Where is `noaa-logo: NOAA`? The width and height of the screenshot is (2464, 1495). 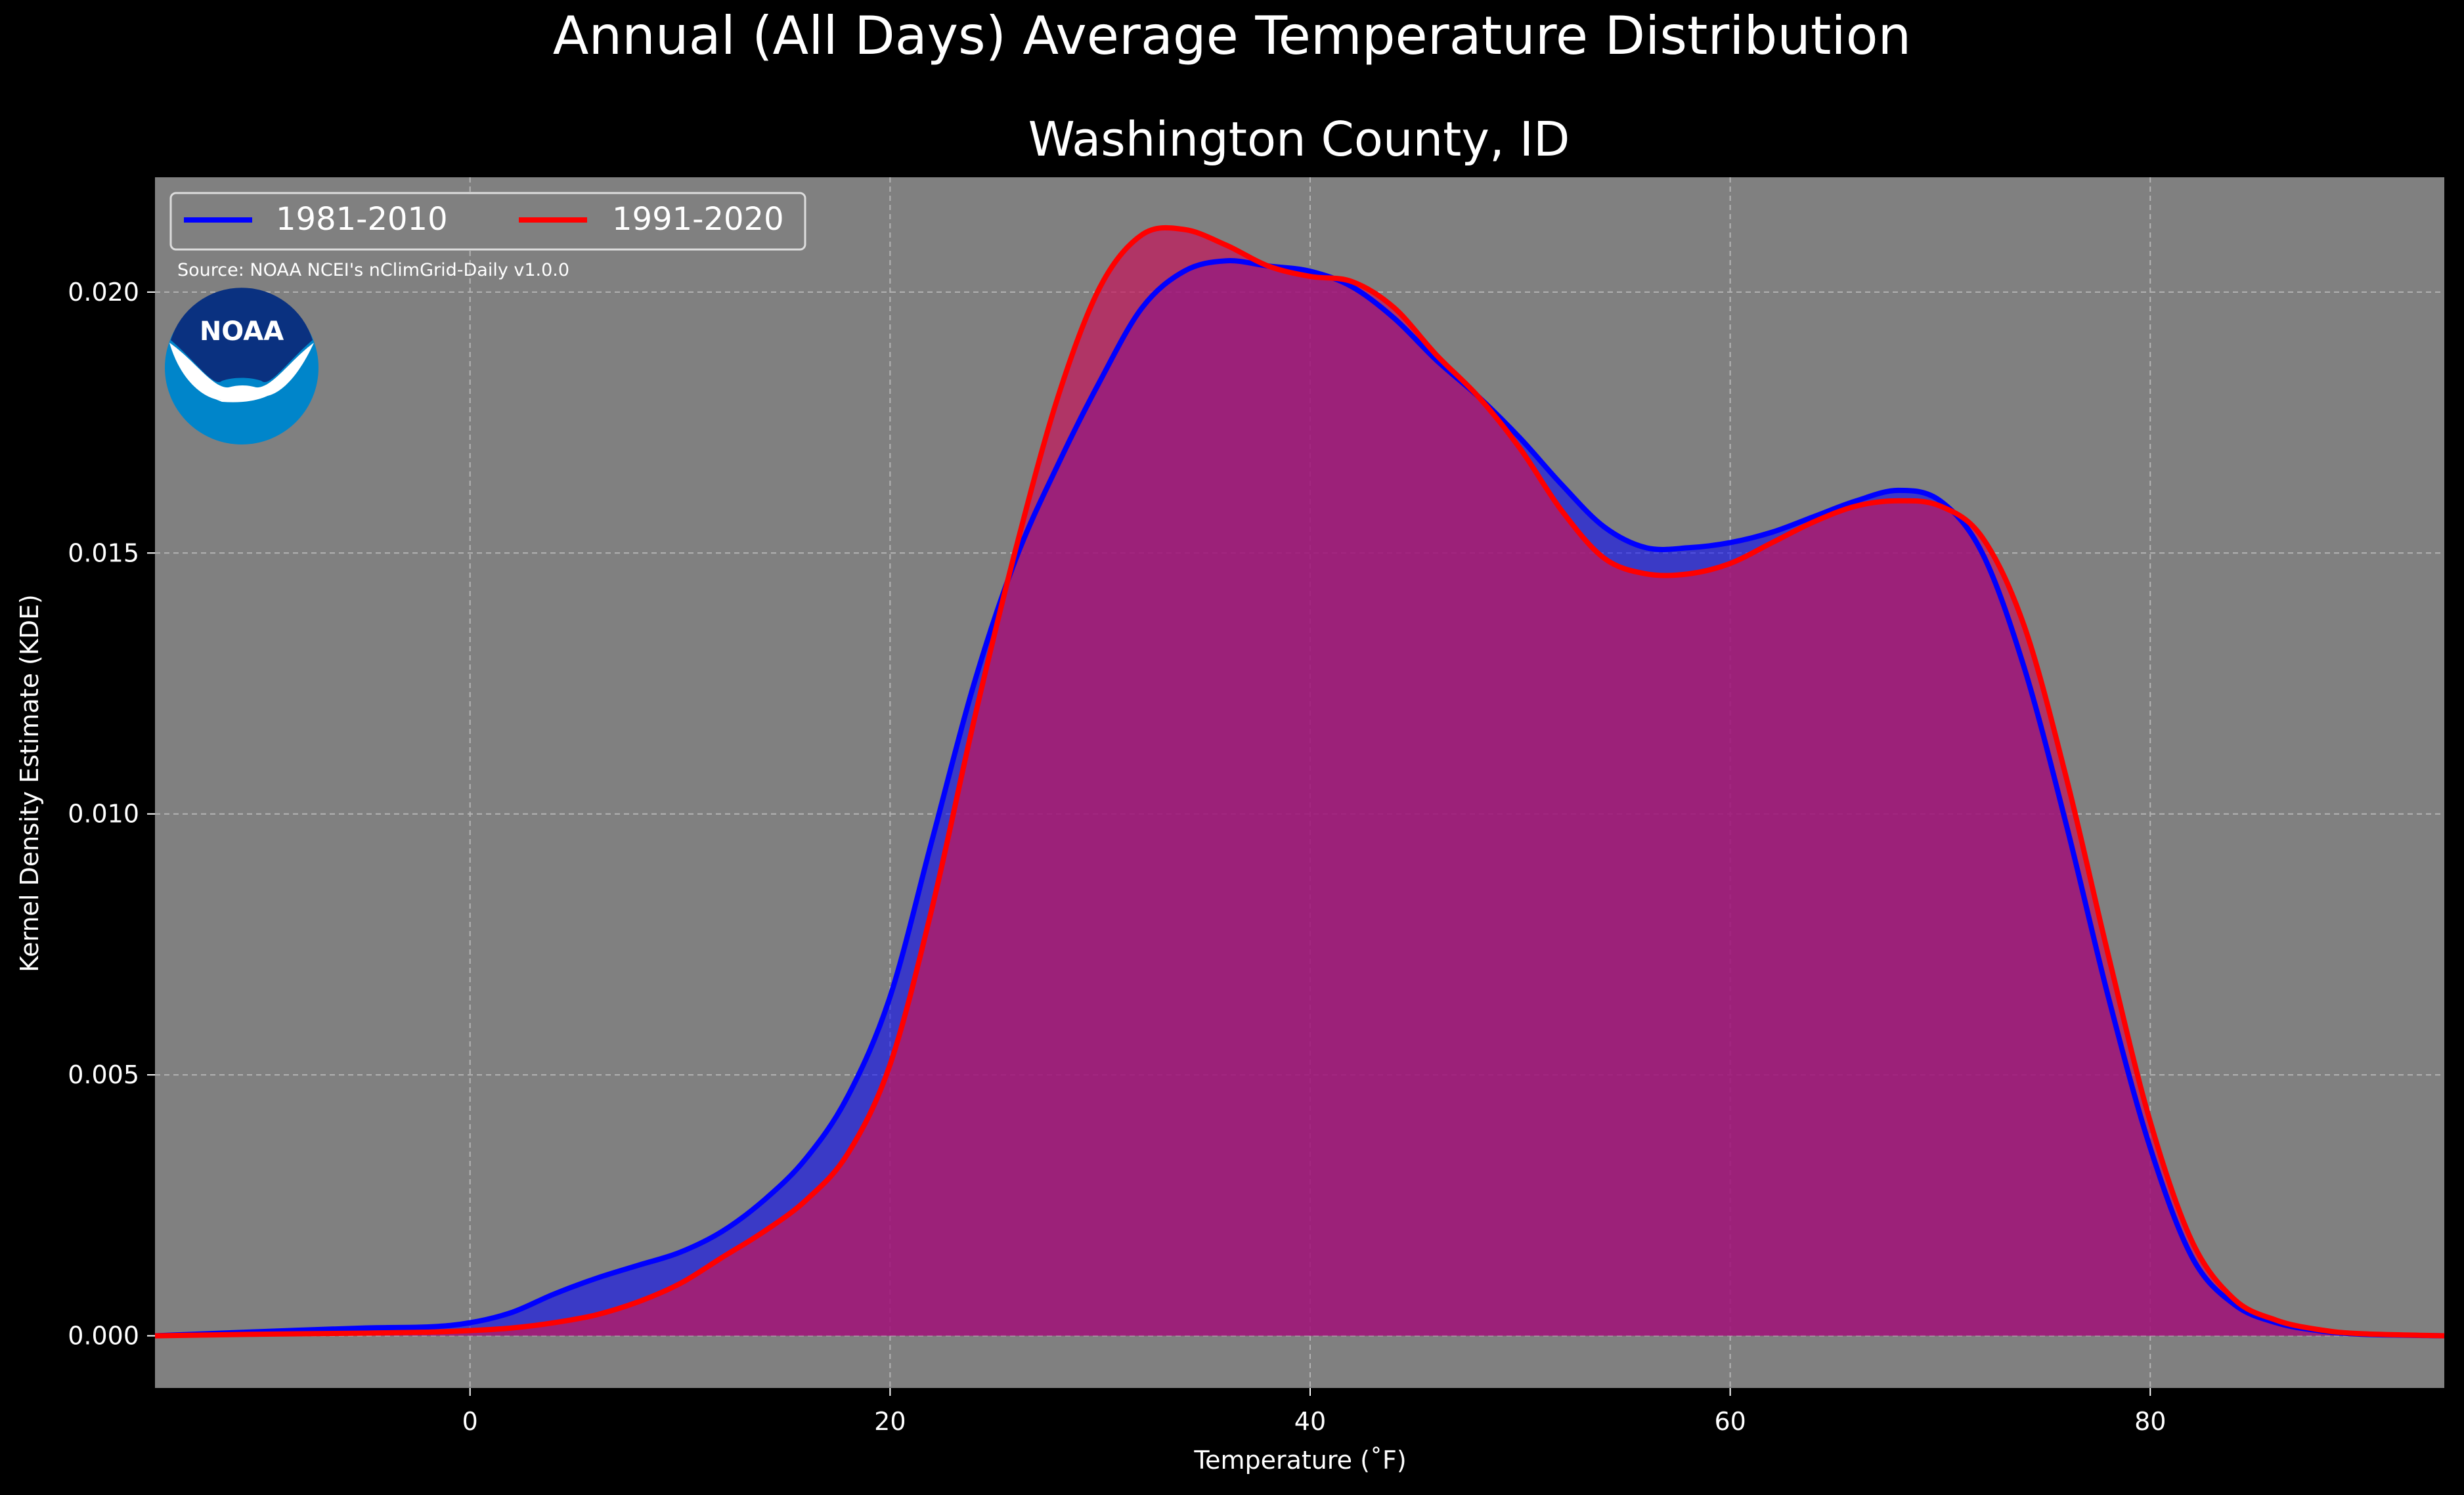
noaa-logo: NOAA is located at coordinates (242, 366).